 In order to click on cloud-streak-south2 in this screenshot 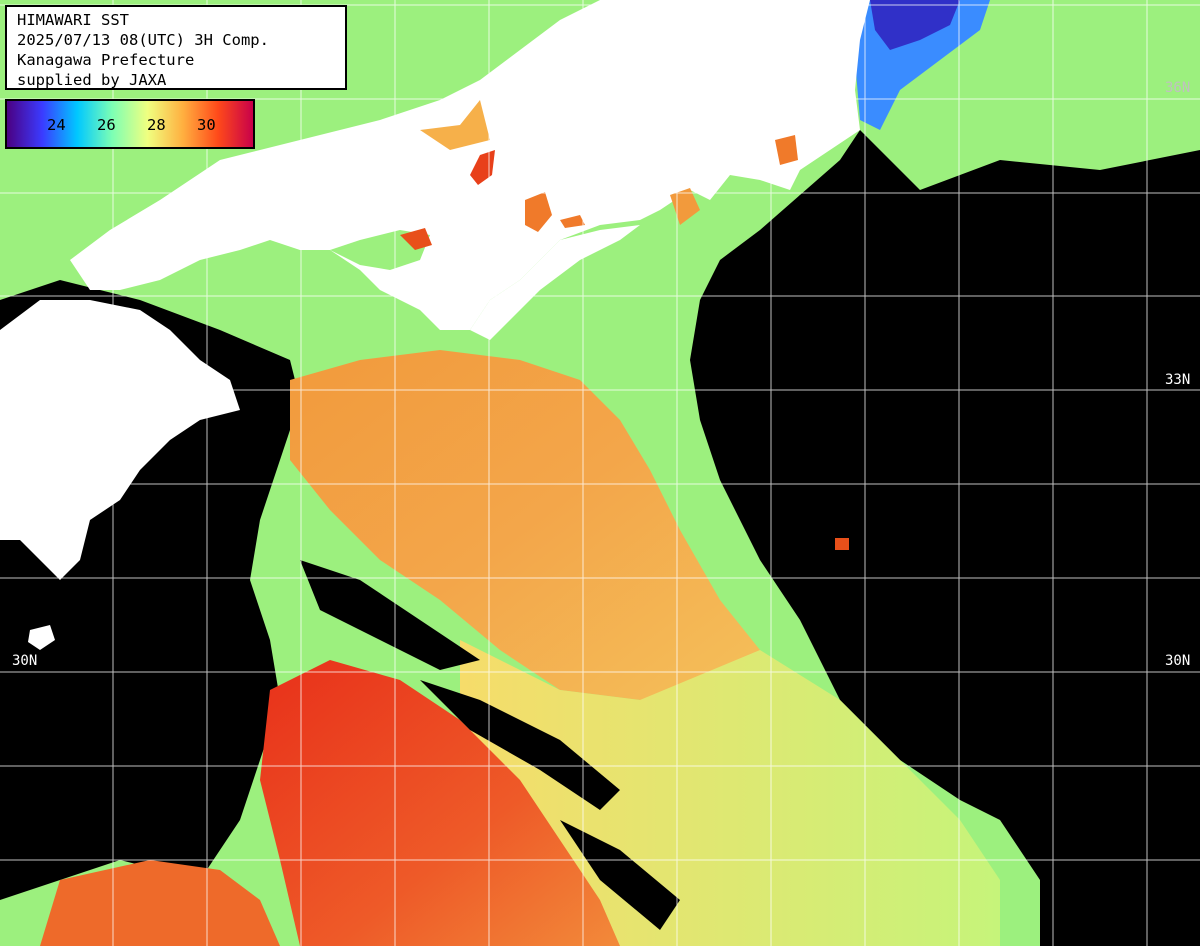, I will do `click(620, 875)`.